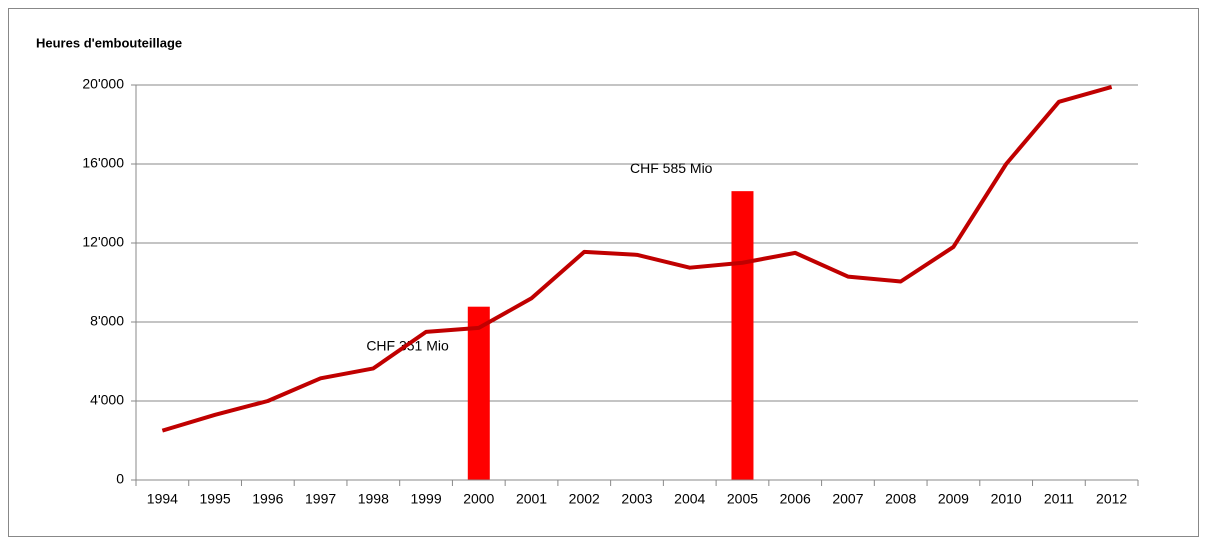 Image resolution: width=1207 pixels, height=547 pixels. Describe the element at coordinates (847, 499) in the screenshot. I see `x-tick-label: 2007` at that location.